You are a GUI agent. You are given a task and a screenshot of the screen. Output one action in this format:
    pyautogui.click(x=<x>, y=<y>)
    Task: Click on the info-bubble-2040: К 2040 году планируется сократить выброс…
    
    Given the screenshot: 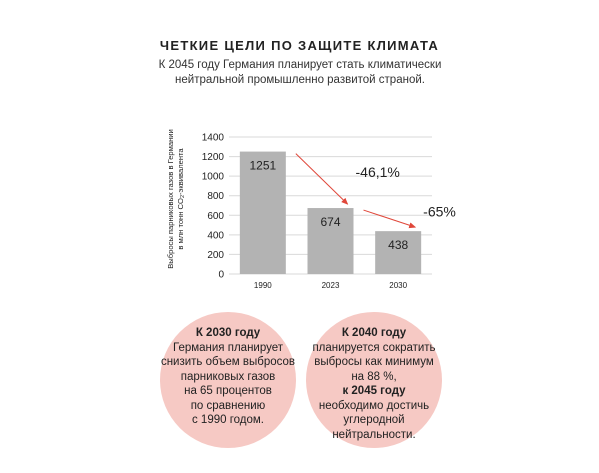 What is the action you would take?
    pyautogui.click(x=374, y=380)
    